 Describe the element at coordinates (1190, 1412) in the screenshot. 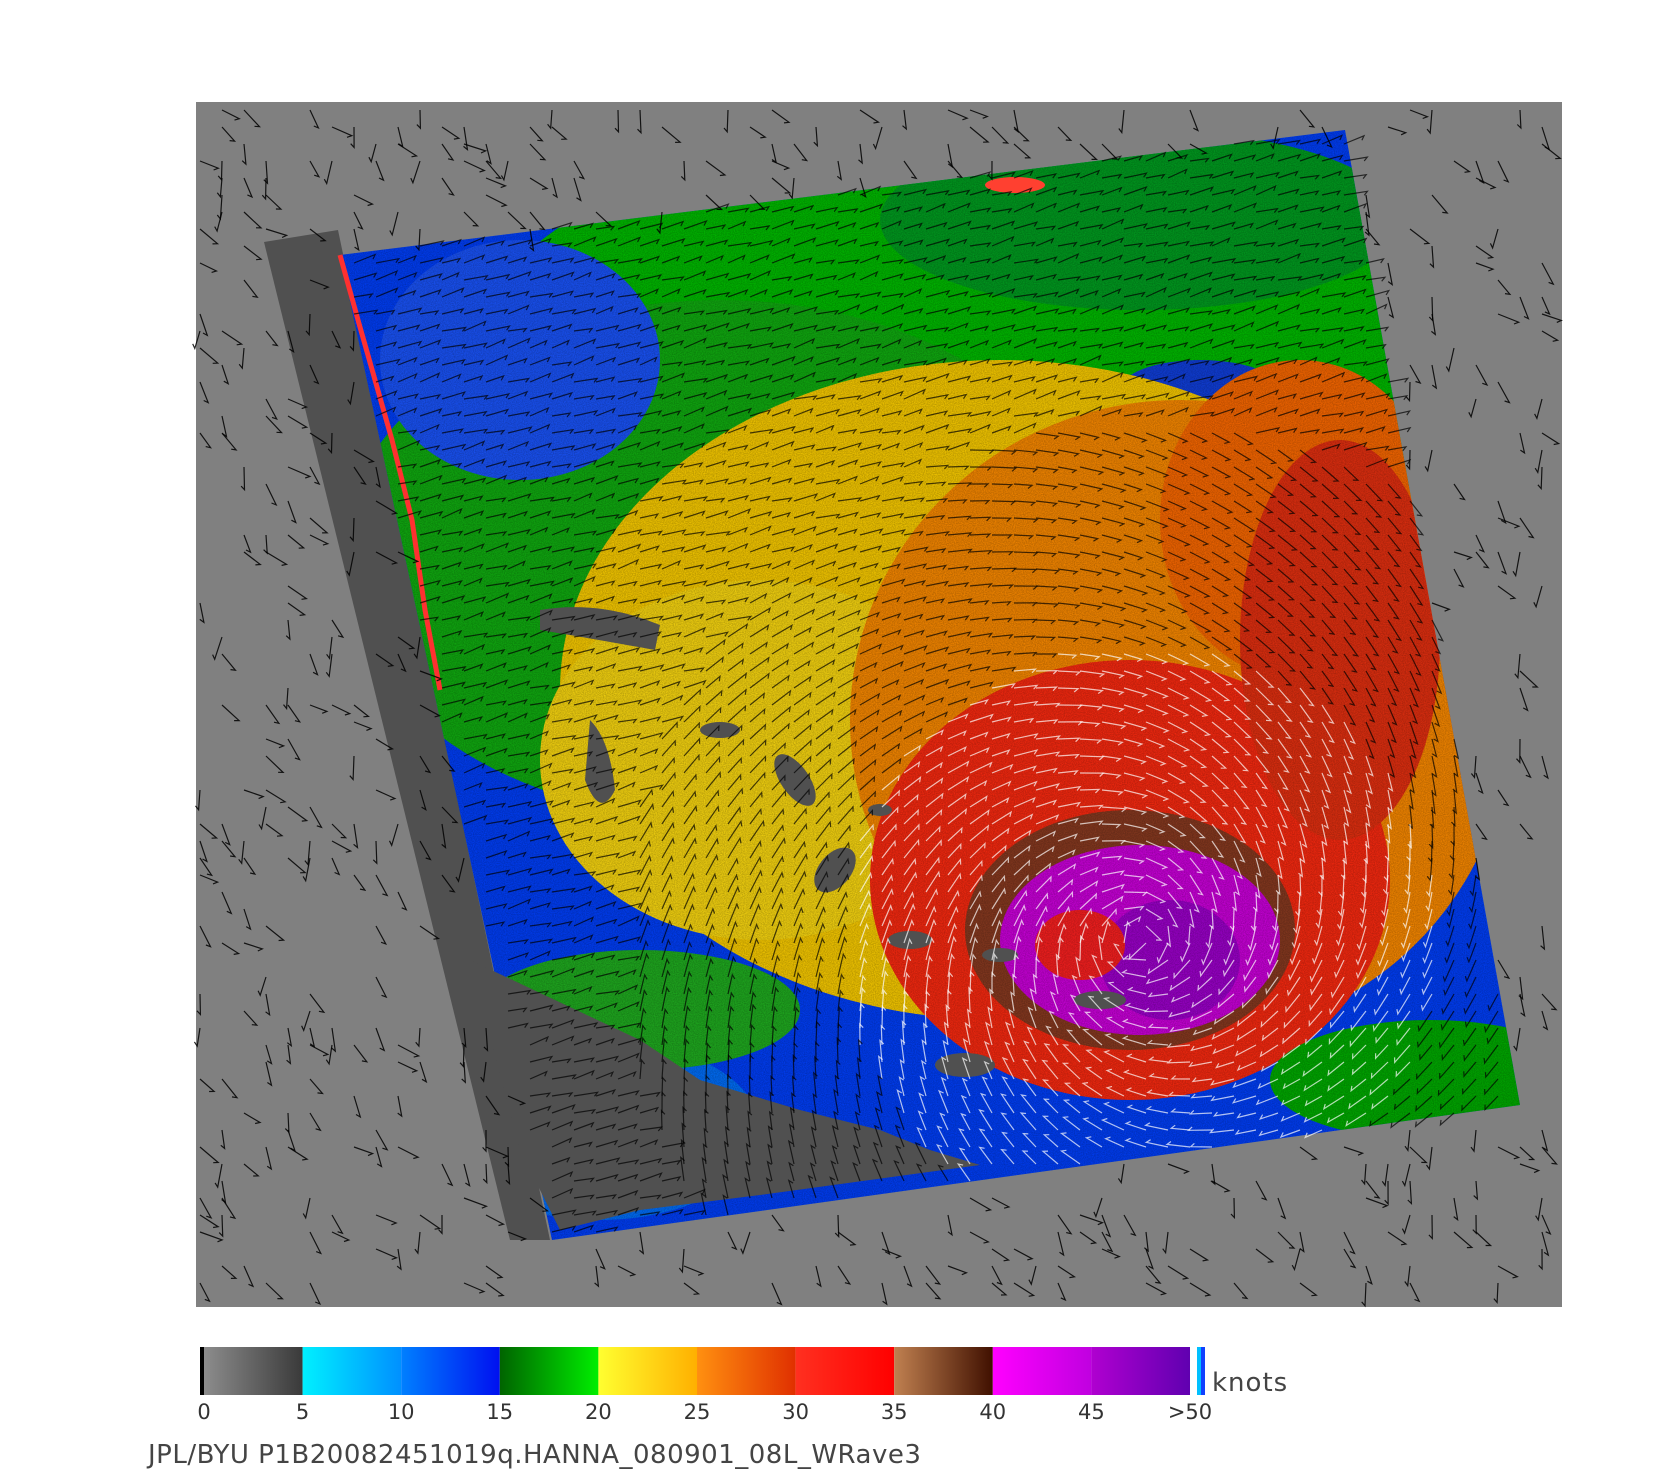

I see `colorbar-tick-label: >50` at that location.